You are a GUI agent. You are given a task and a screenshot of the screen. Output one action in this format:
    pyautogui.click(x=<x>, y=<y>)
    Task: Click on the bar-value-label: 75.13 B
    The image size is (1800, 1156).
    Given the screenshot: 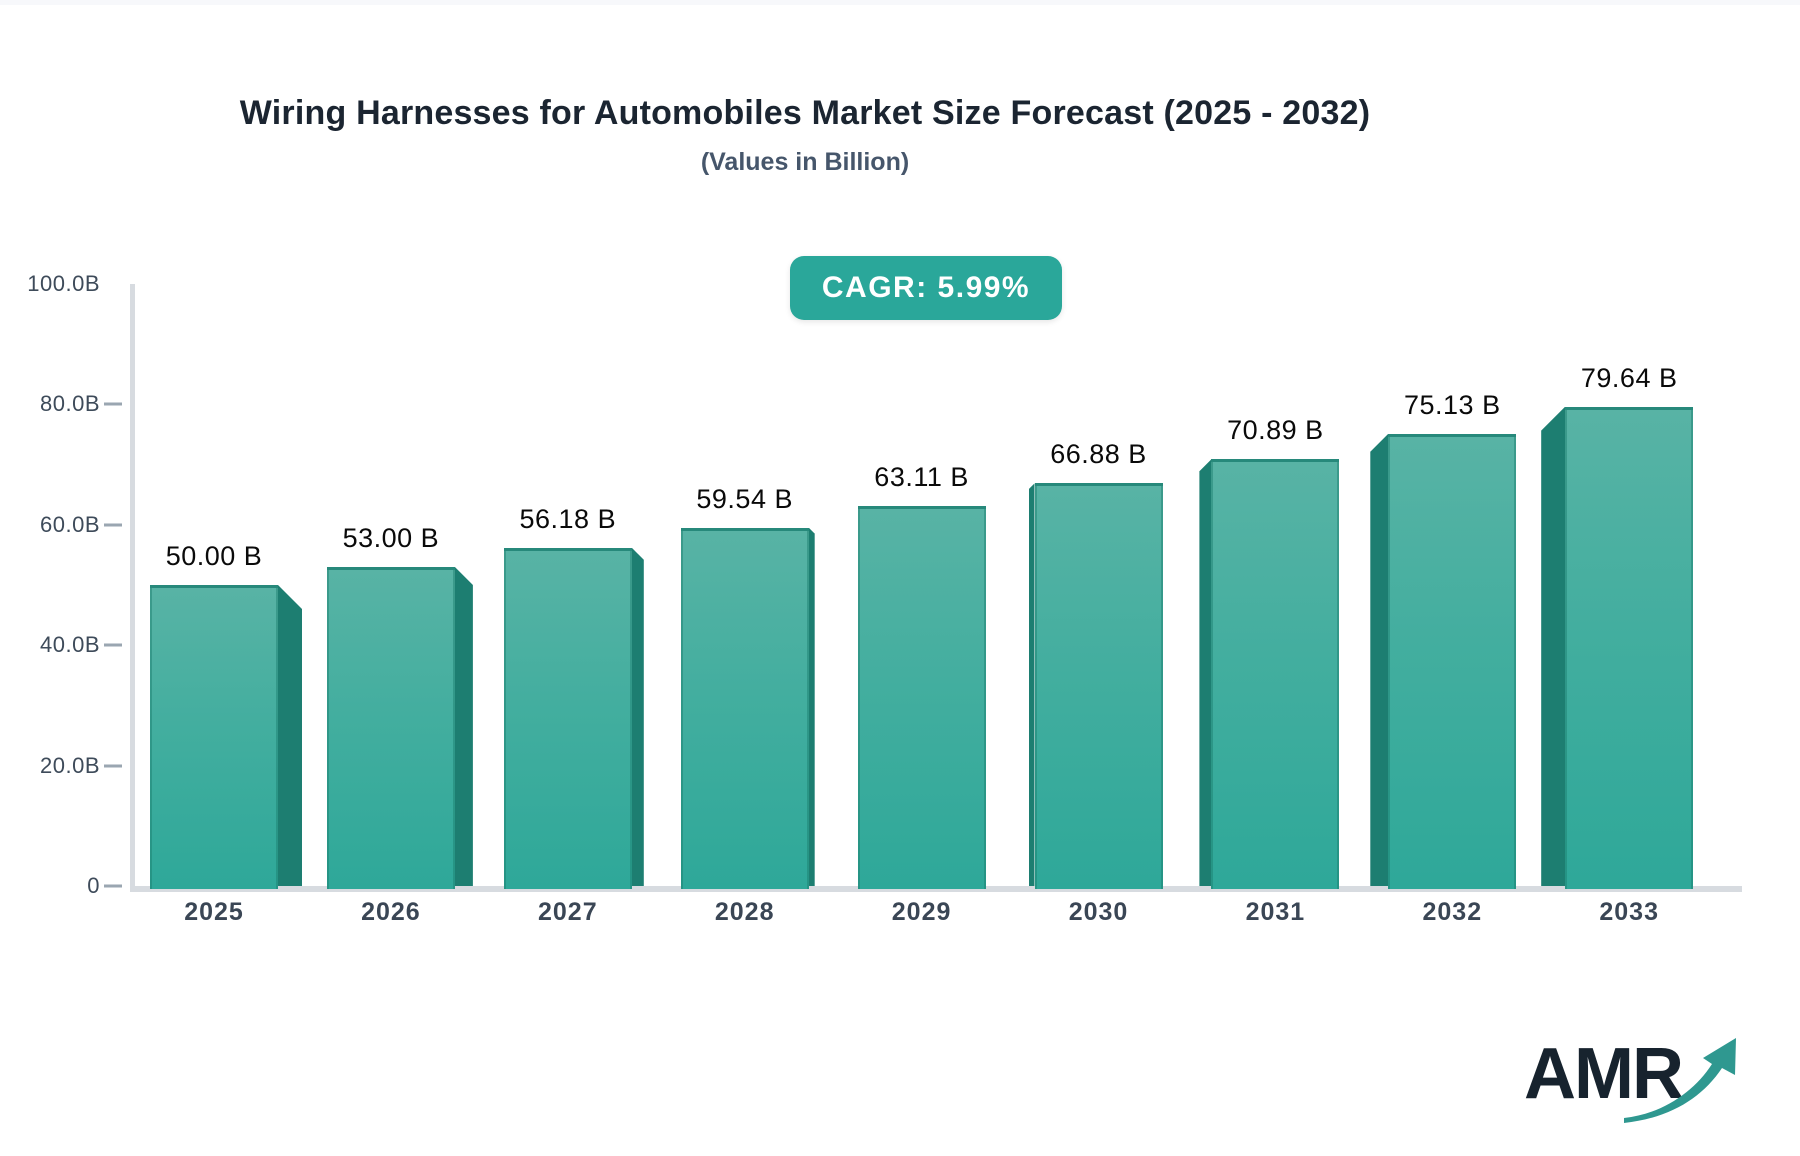 What is the action you would take?
    pyautogui.click(x=1452, y=404)
    